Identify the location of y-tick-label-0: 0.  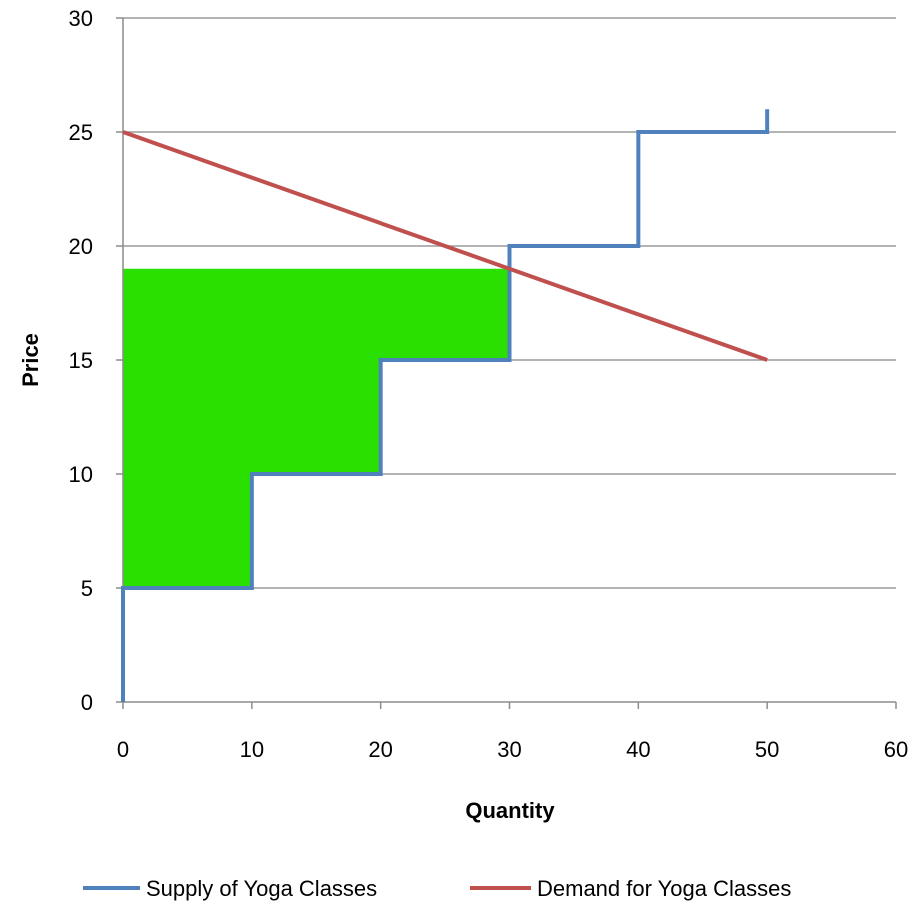
(87, 702).